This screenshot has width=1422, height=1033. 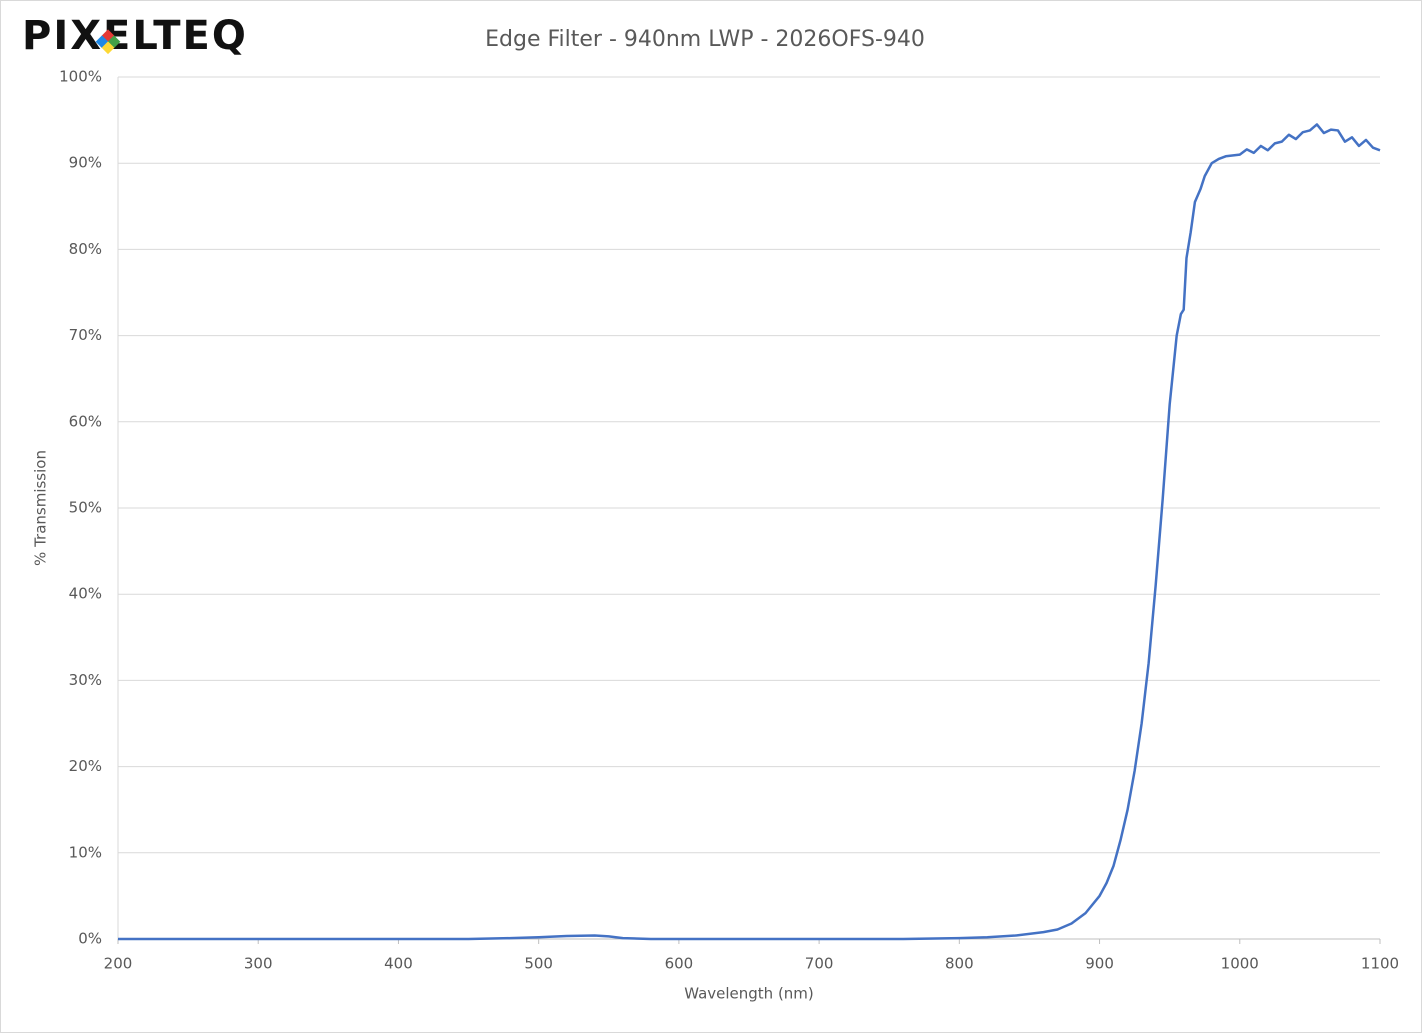 I want to click on x-tick-label: 1000, so click(x=1240, y=964).